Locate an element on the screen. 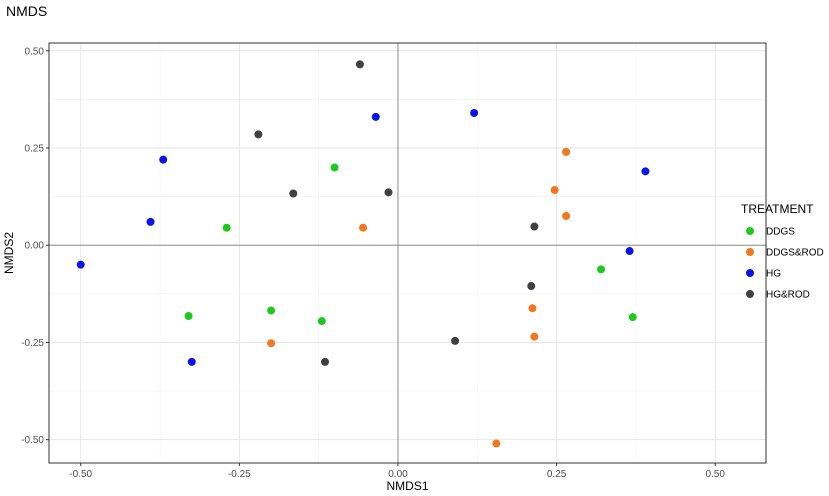  x-tick-label: 0.50 is located at coordinates (716, 474).